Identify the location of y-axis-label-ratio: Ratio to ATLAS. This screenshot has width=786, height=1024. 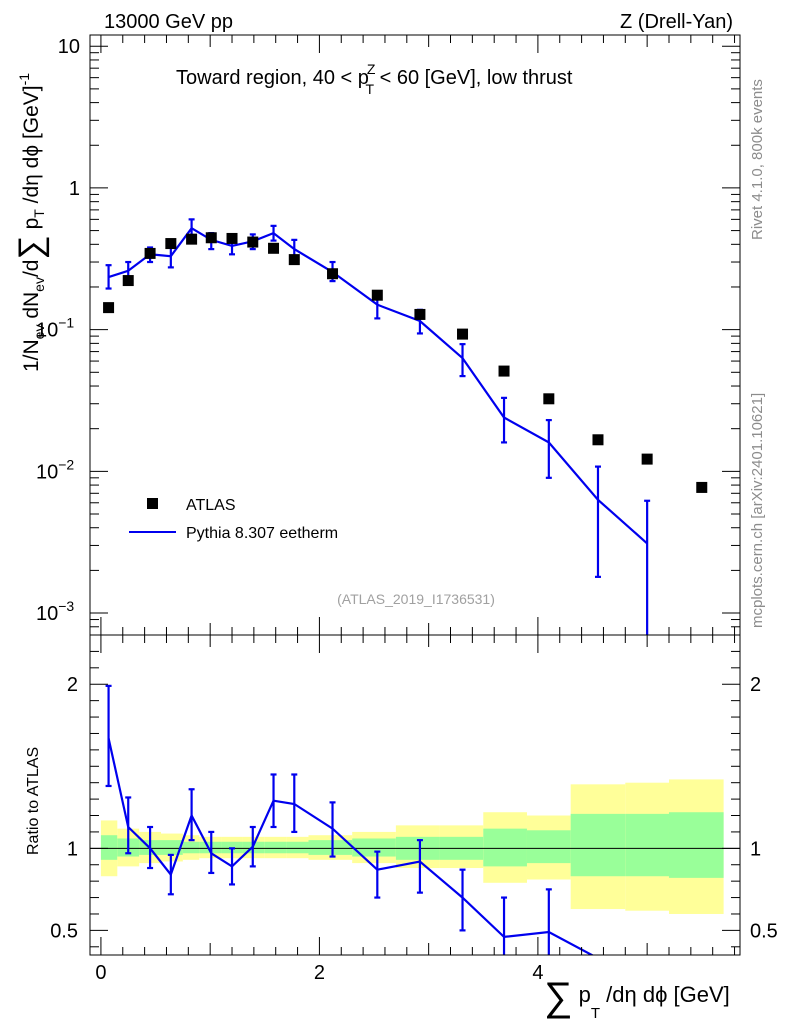
(33, 801).